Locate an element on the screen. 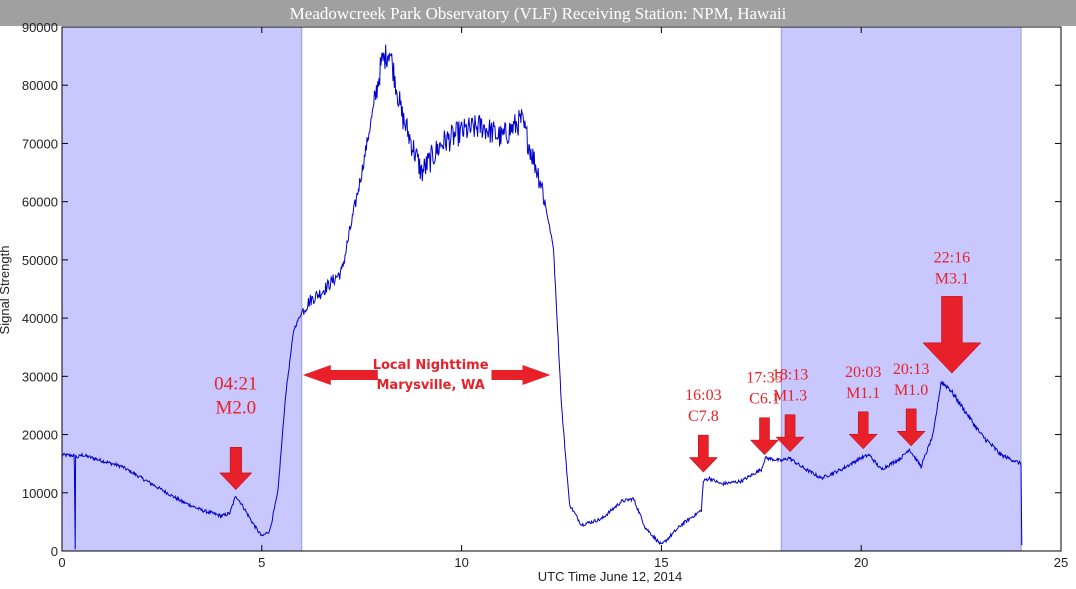 The image size is (1076, 589). flare-label: 20:13 is located at coordinates (911, 369).